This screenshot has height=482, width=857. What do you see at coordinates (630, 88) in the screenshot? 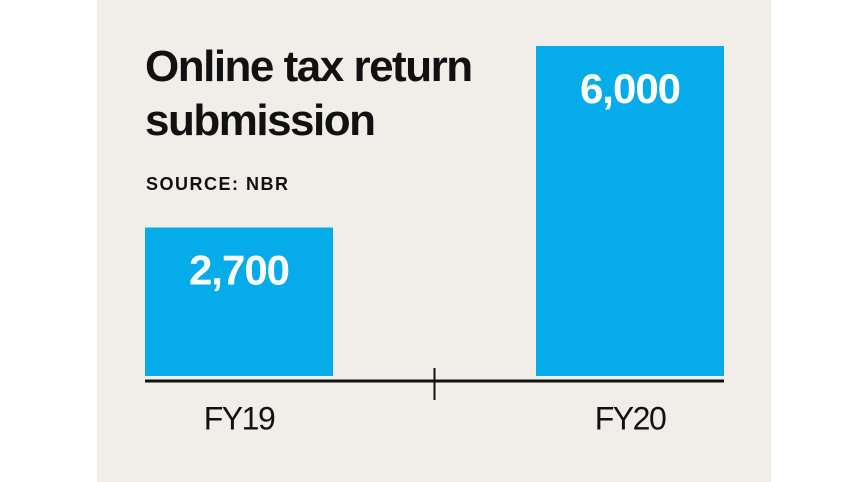
I see `value-label: 6,000` at bounding box center [630, 88].